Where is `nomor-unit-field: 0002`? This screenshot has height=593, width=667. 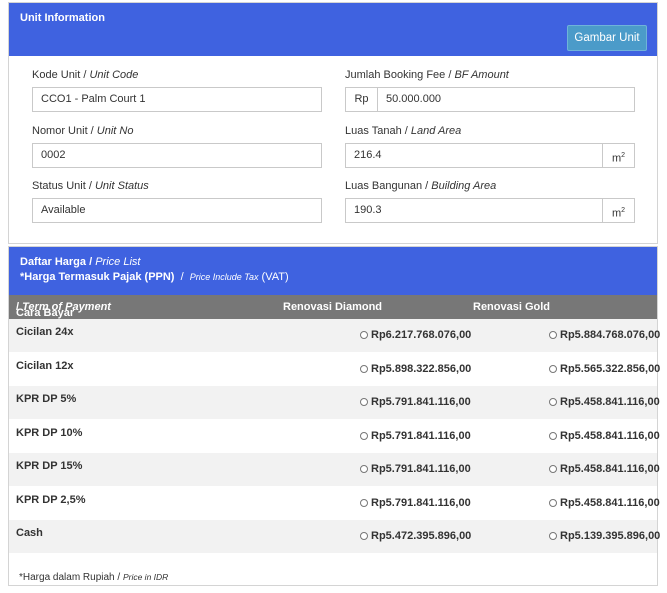 nomor-unit-field: 0002 is located at coordinates (177, 155).